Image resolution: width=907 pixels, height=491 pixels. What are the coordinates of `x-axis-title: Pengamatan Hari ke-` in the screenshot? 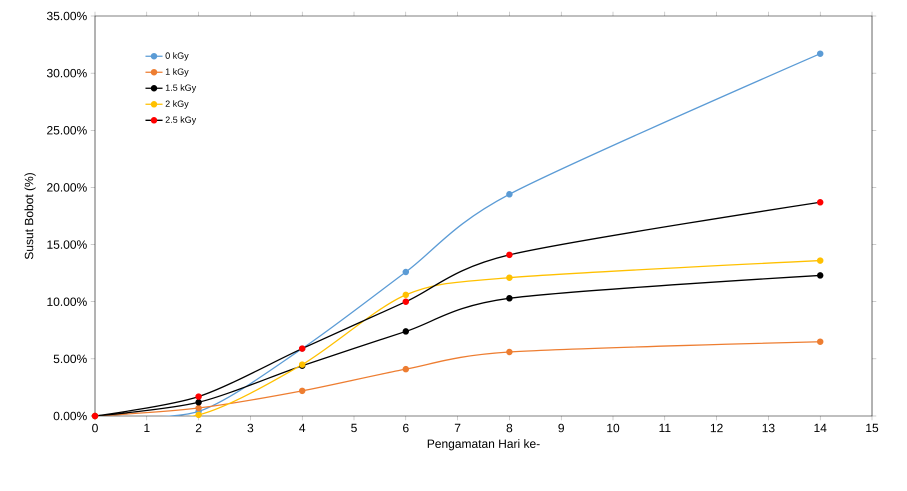 It's located at (484, 444).